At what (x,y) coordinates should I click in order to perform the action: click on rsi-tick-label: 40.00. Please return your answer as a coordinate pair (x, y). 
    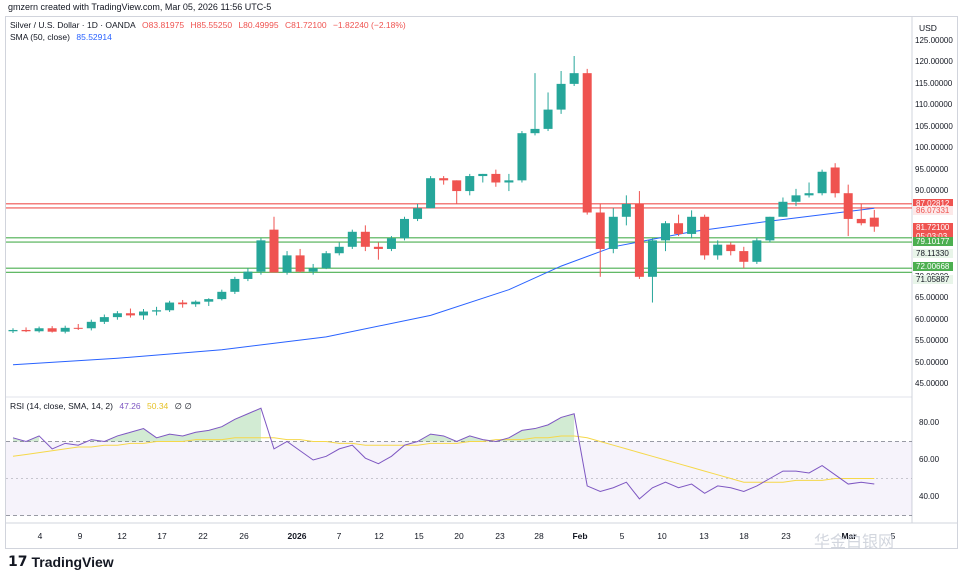
    Looking at the image, I should click on (929, 496).